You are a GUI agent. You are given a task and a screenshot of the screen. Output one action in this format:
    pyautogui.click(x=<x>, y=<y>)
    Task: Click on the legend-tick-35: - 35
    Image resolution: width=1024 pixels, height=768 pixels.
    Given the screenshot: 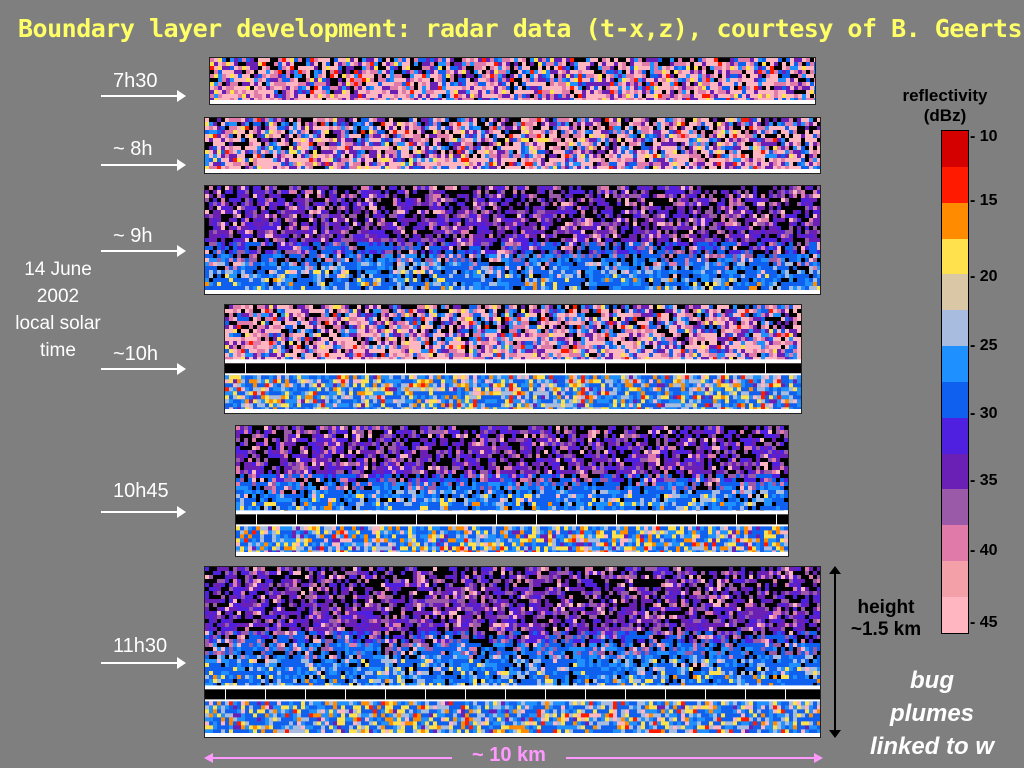 What is the action you would take?
    pyautogui.click(x=984, y=481)
    